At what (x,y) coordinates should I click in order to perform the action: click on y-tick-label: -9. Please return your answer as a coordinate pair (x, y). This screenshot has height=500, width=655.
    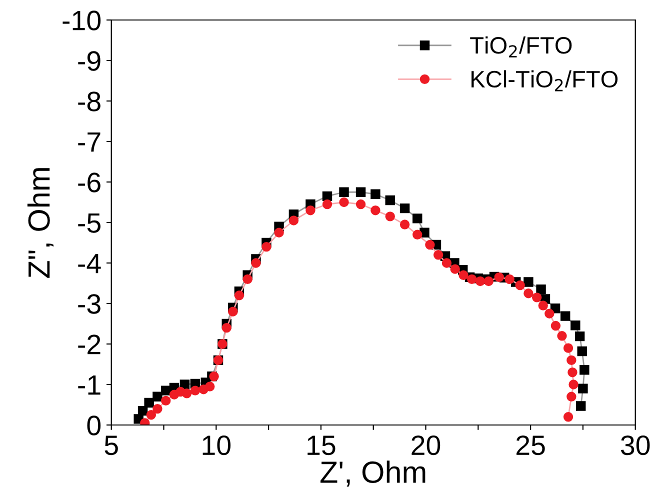
    Looking at the image, I should click on (89, 61).